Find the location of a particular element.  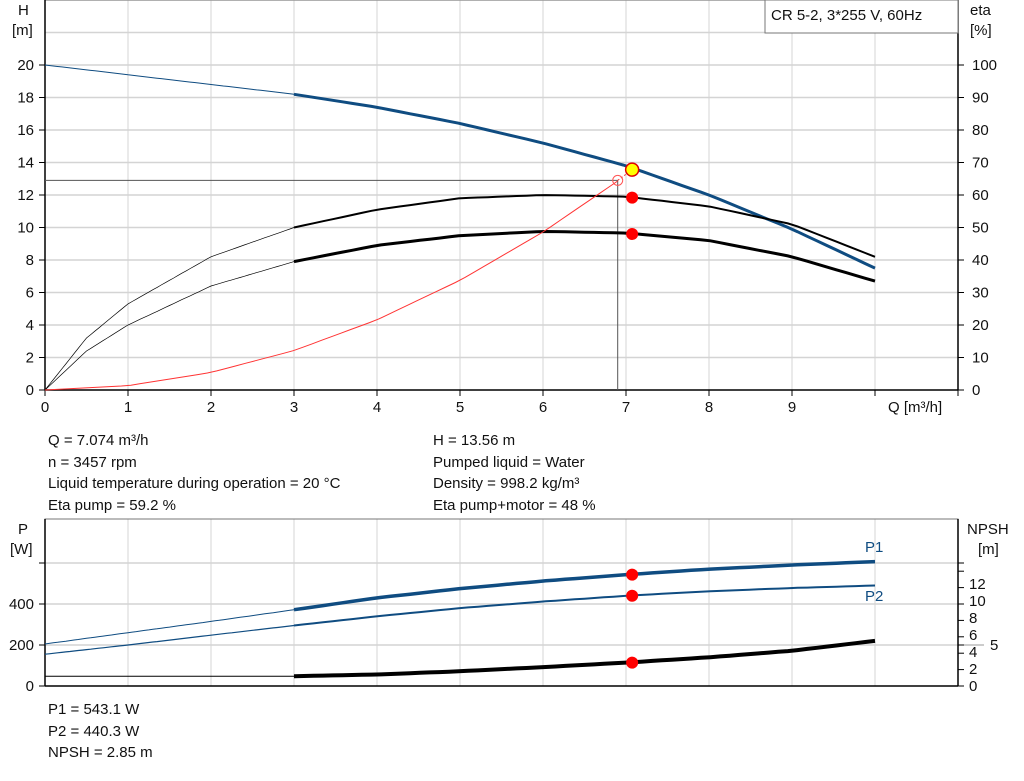

y-tick-label-right: 5 is located at coordinates (994, 645).